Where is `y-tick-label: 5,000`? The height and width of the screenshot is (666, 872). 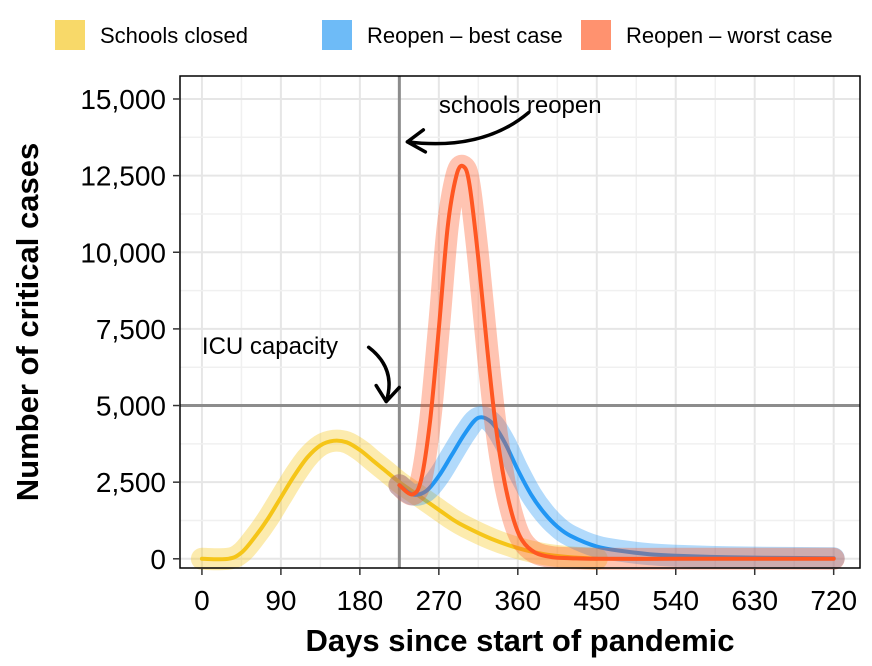 y-tick-label: 5,000 is located at coordinates (131, 406).